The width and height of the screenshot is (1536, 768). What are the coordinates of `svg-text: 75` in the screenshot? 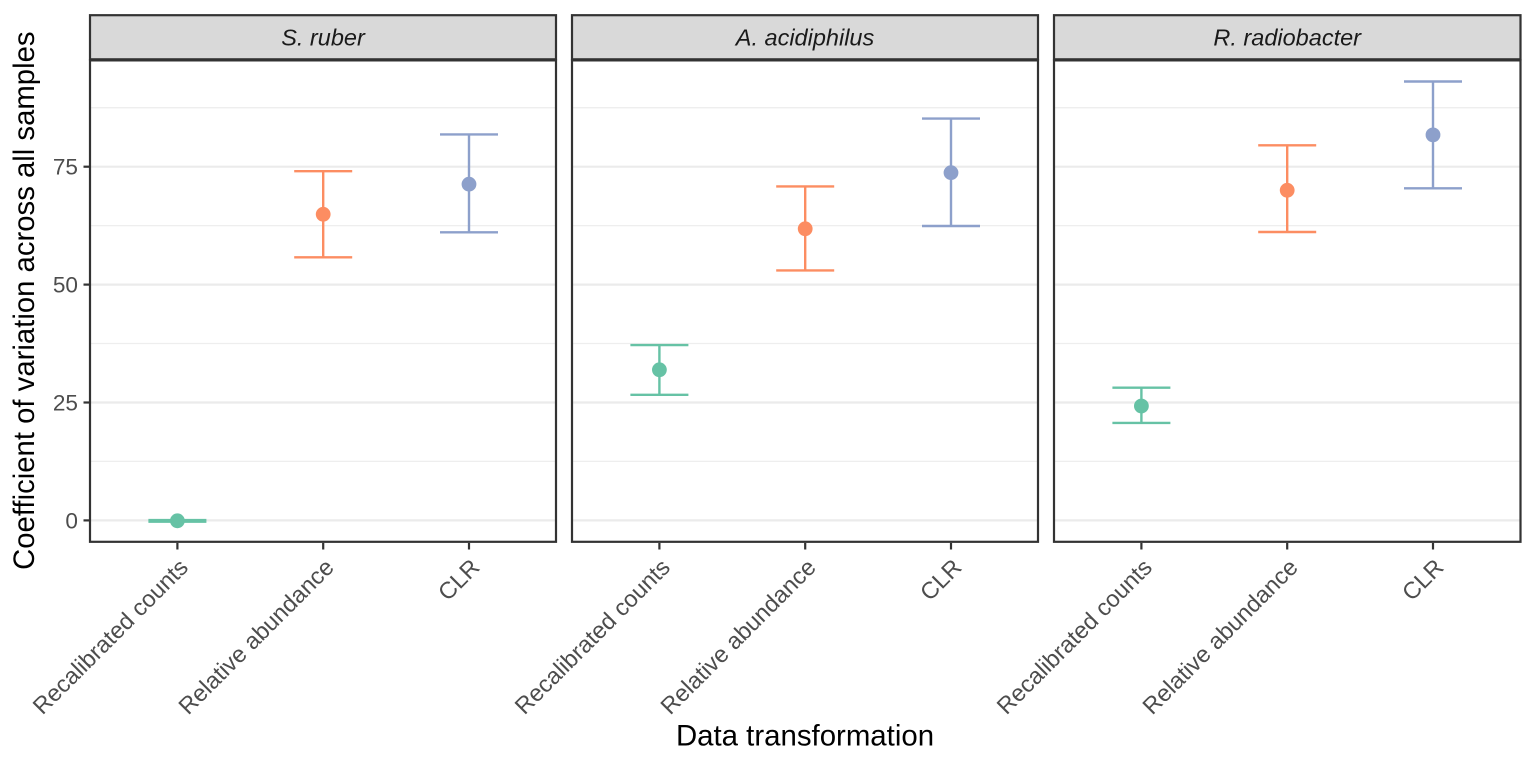 It's located at (65, 167).